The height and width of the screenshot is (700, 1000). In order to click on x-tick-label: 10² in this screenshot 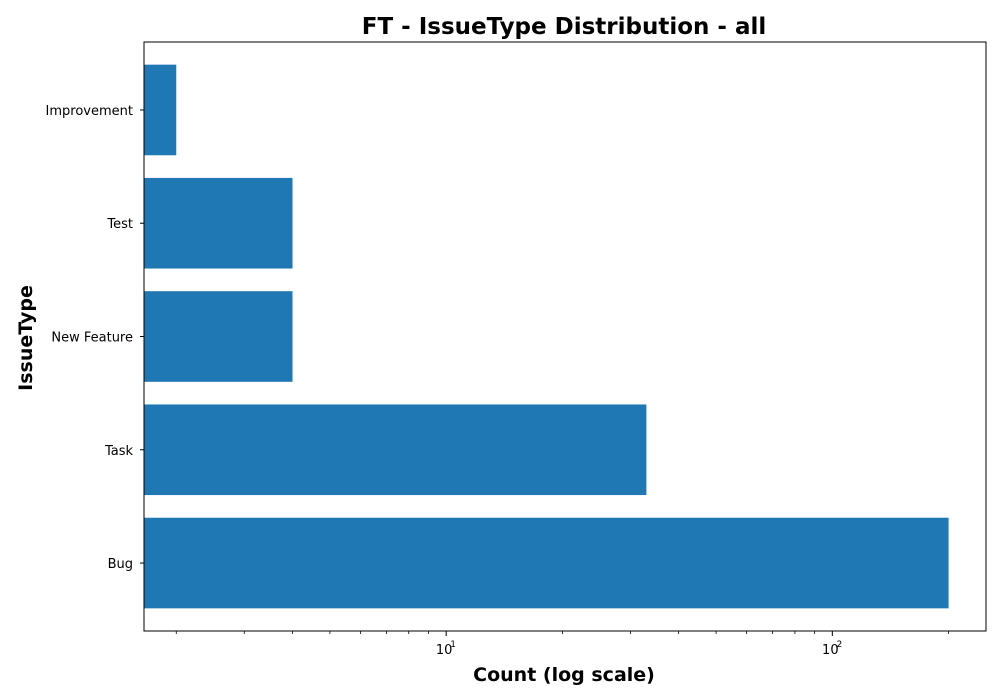, I will do `click(832, 649)`.